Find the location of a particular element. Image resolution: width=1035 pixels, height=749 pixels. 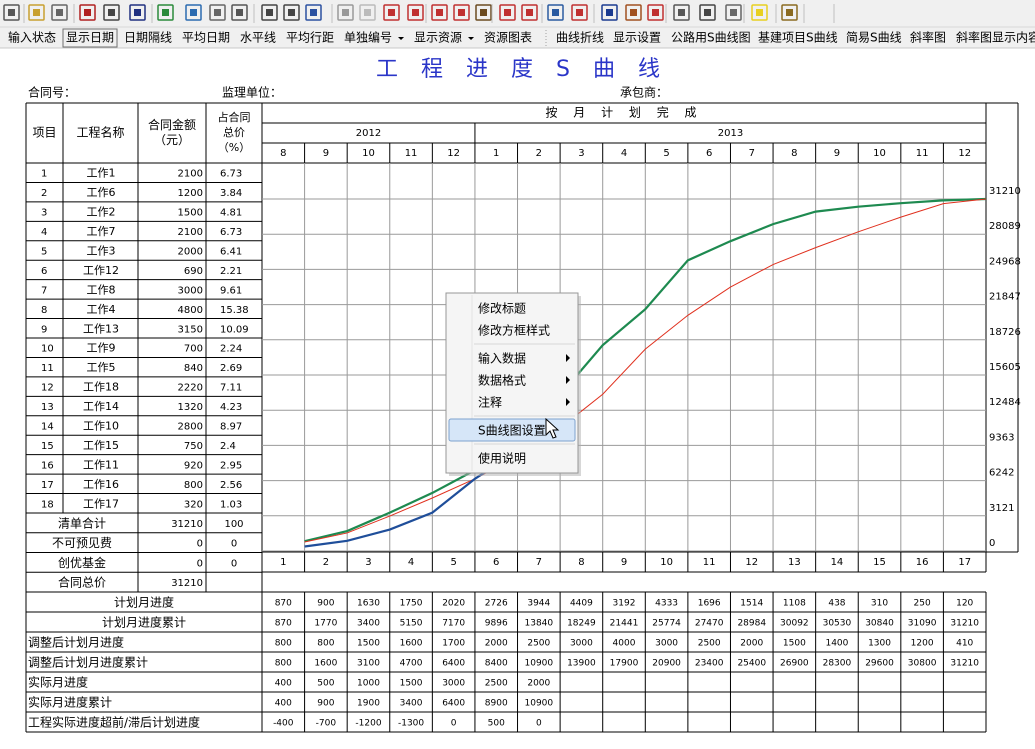

item-name: 工作16 is located at coordinates (101, 484).